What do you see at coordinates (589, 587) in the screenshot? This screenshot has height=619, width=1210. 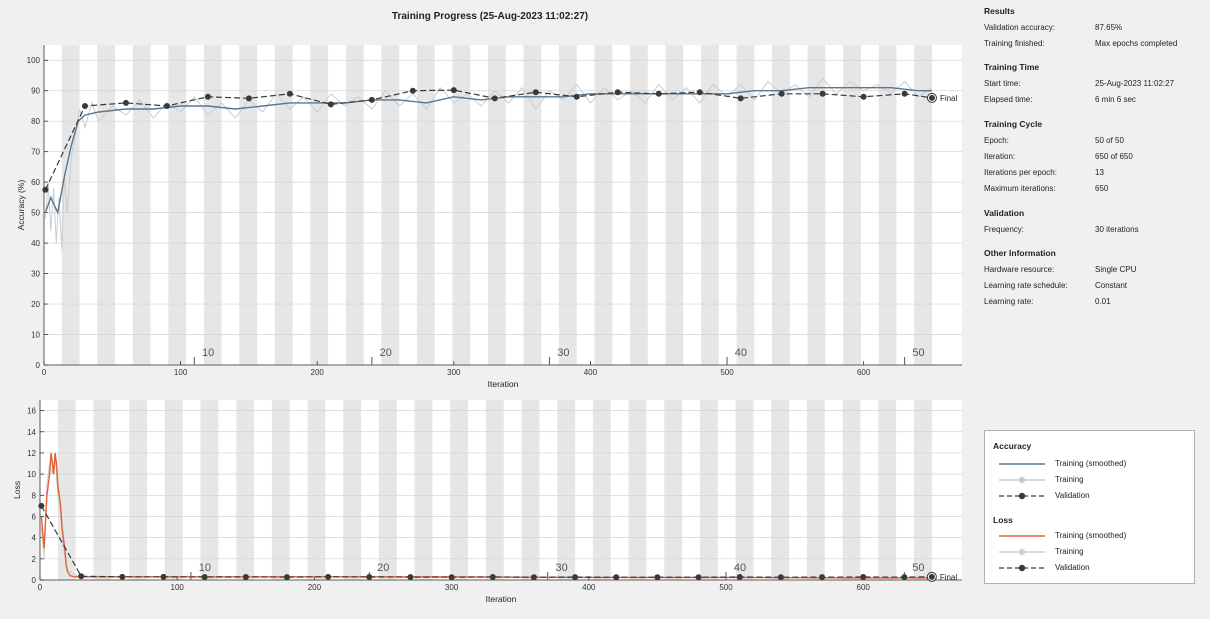 I see `x-tick-label: 400` at bounding box center [589, 587].